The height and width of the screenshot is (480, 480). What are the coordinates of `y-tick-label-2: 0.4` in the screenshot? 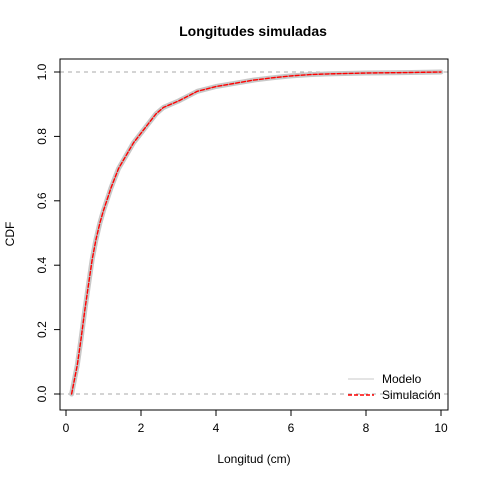 It's located at (42, 265).